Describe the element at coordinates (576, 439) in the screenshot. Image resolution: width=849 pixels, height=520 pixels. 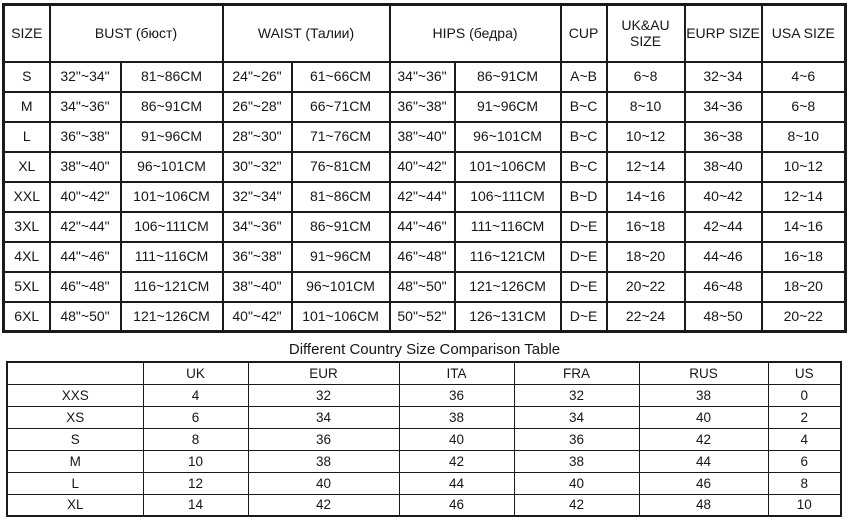
I see `fra-cell: 36` at that location.